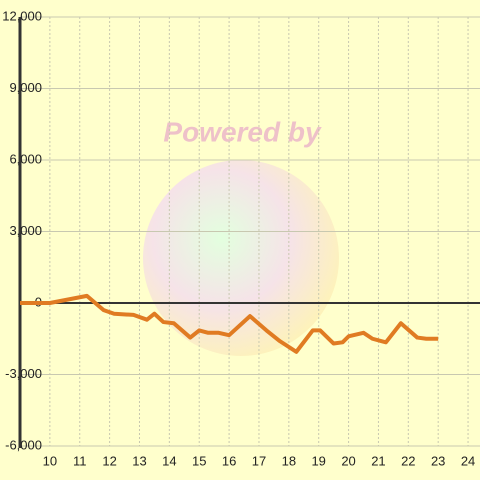 The width and height of the screenshot is (480, 480). What do you see at coordinates (169, 460) in the screenshot?
I see `x-tick-label: 14` at bounding box center [169, 460].